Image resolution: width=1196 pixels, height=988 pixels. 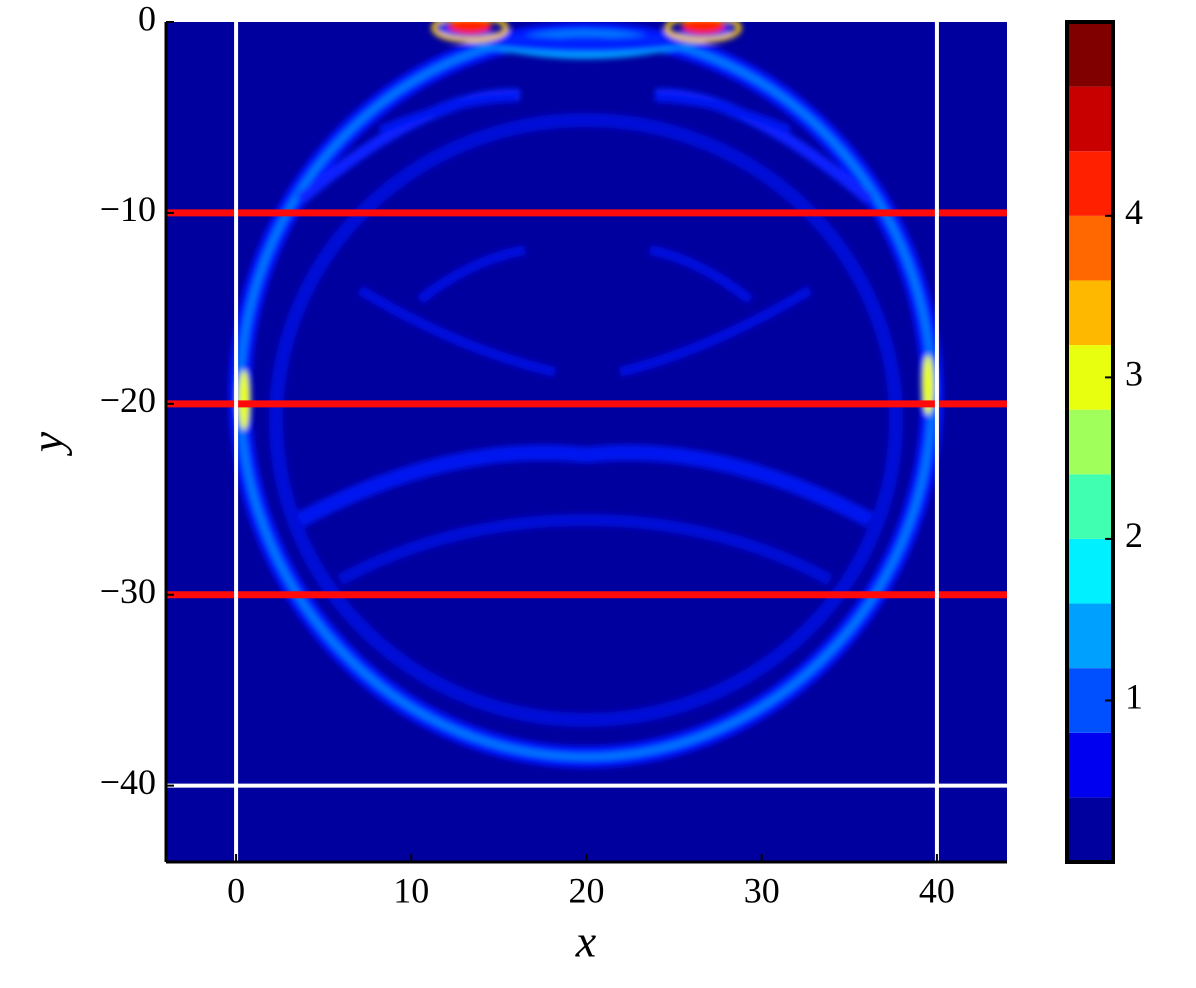 I want to click on y-axis-label: y, so click(x=47, y=443).